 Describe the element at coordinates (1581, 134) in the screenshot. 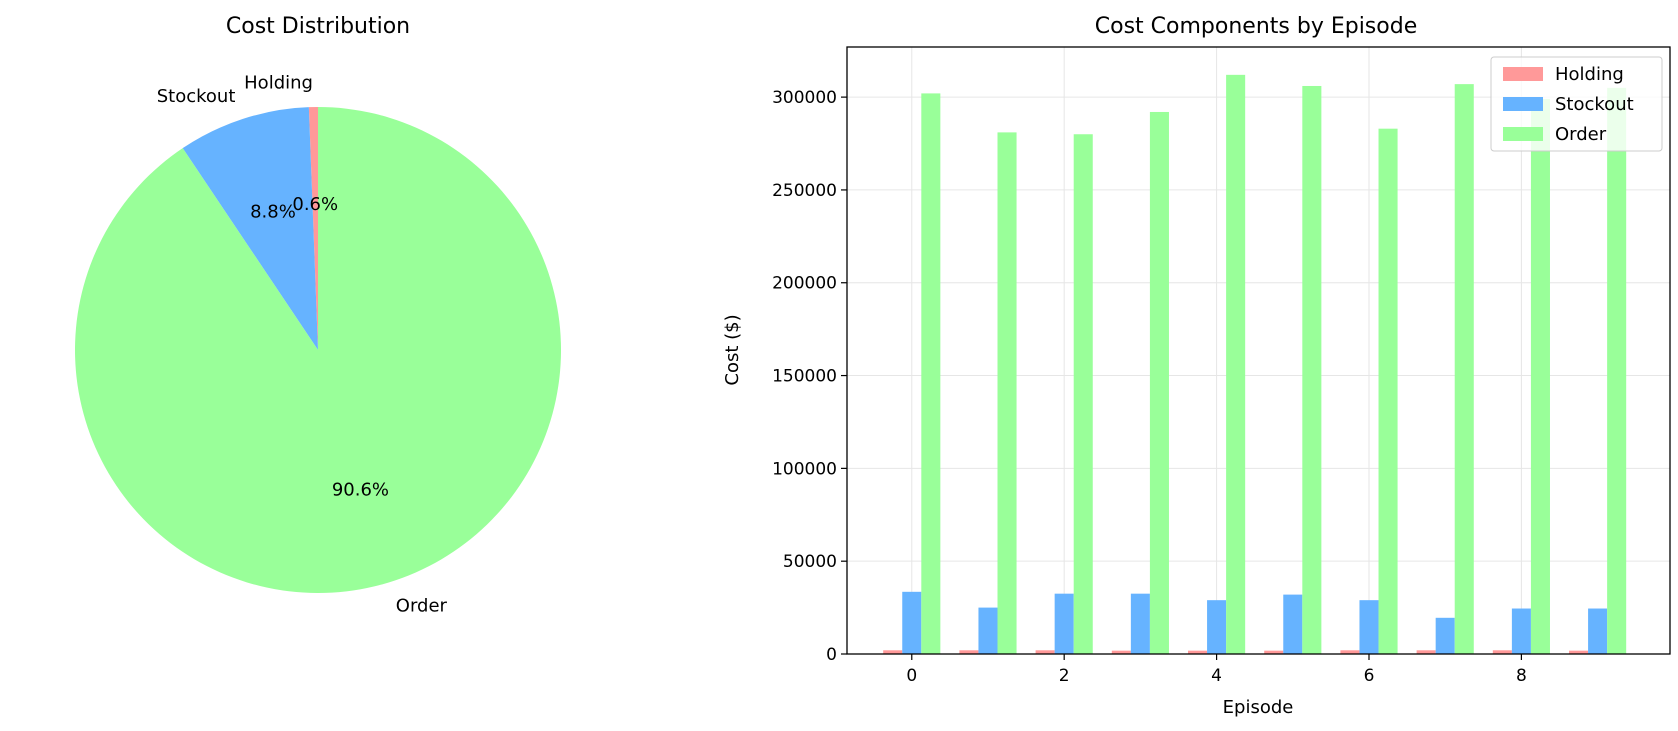

I see `legend-label-order: Order` at that location.